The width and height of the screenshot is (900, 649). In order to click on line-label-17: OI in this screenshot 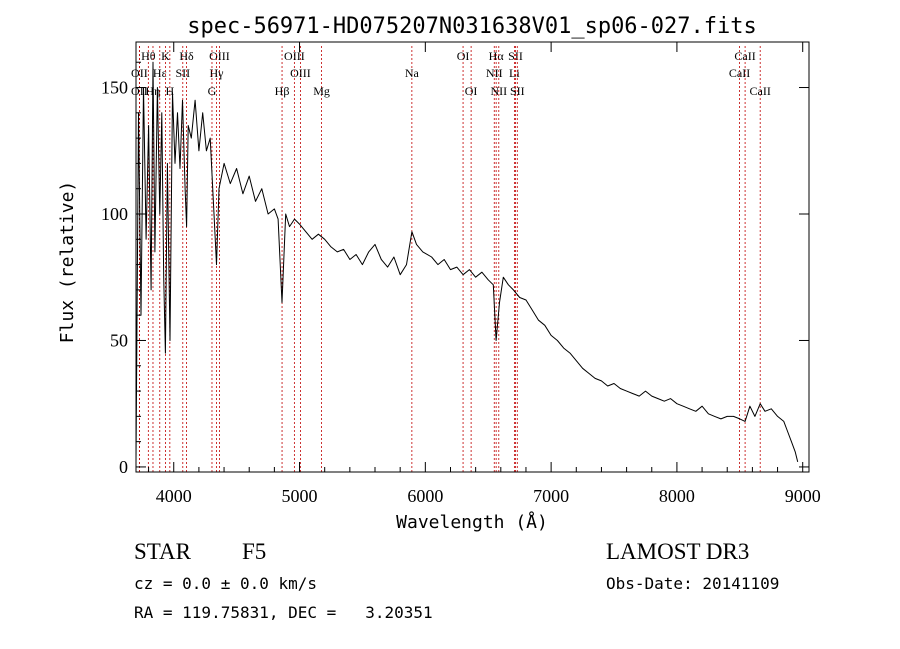, I will do `click(463, 56)`.